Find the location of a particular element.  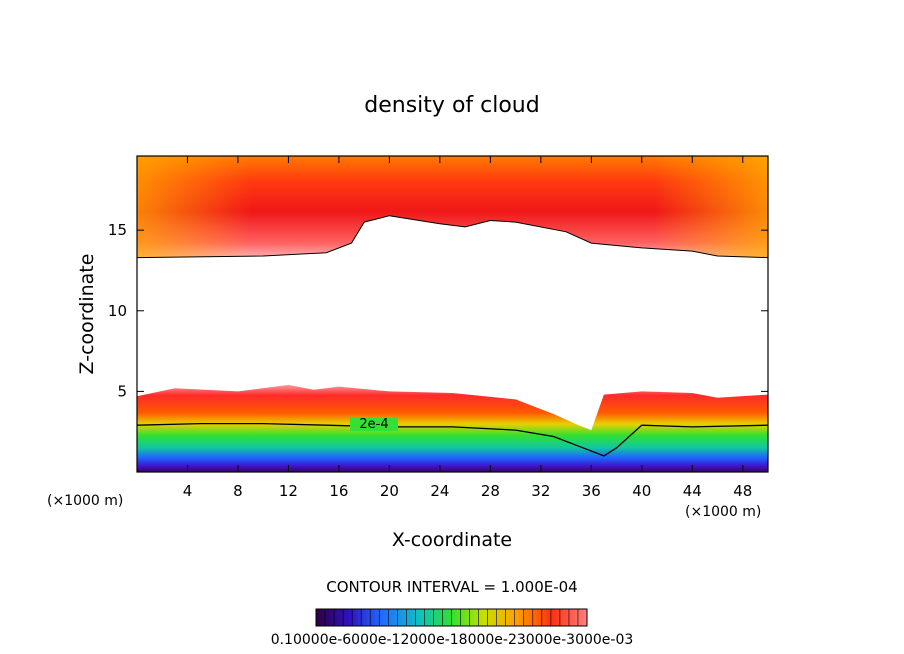

y-tick-label: 10 is located at coordinates (117, 311).